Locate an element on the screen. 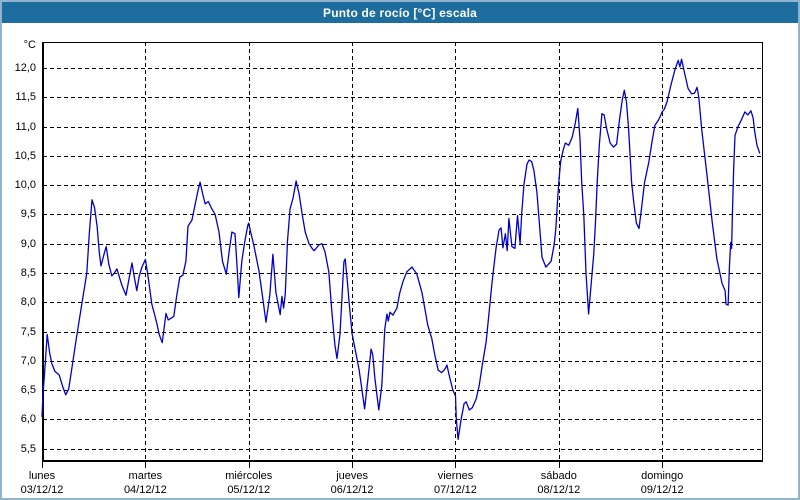 Image resolution: width=800 pixels, height=500 pixels. y-tick-label: 7,0 is located at coordinates (28, 360).